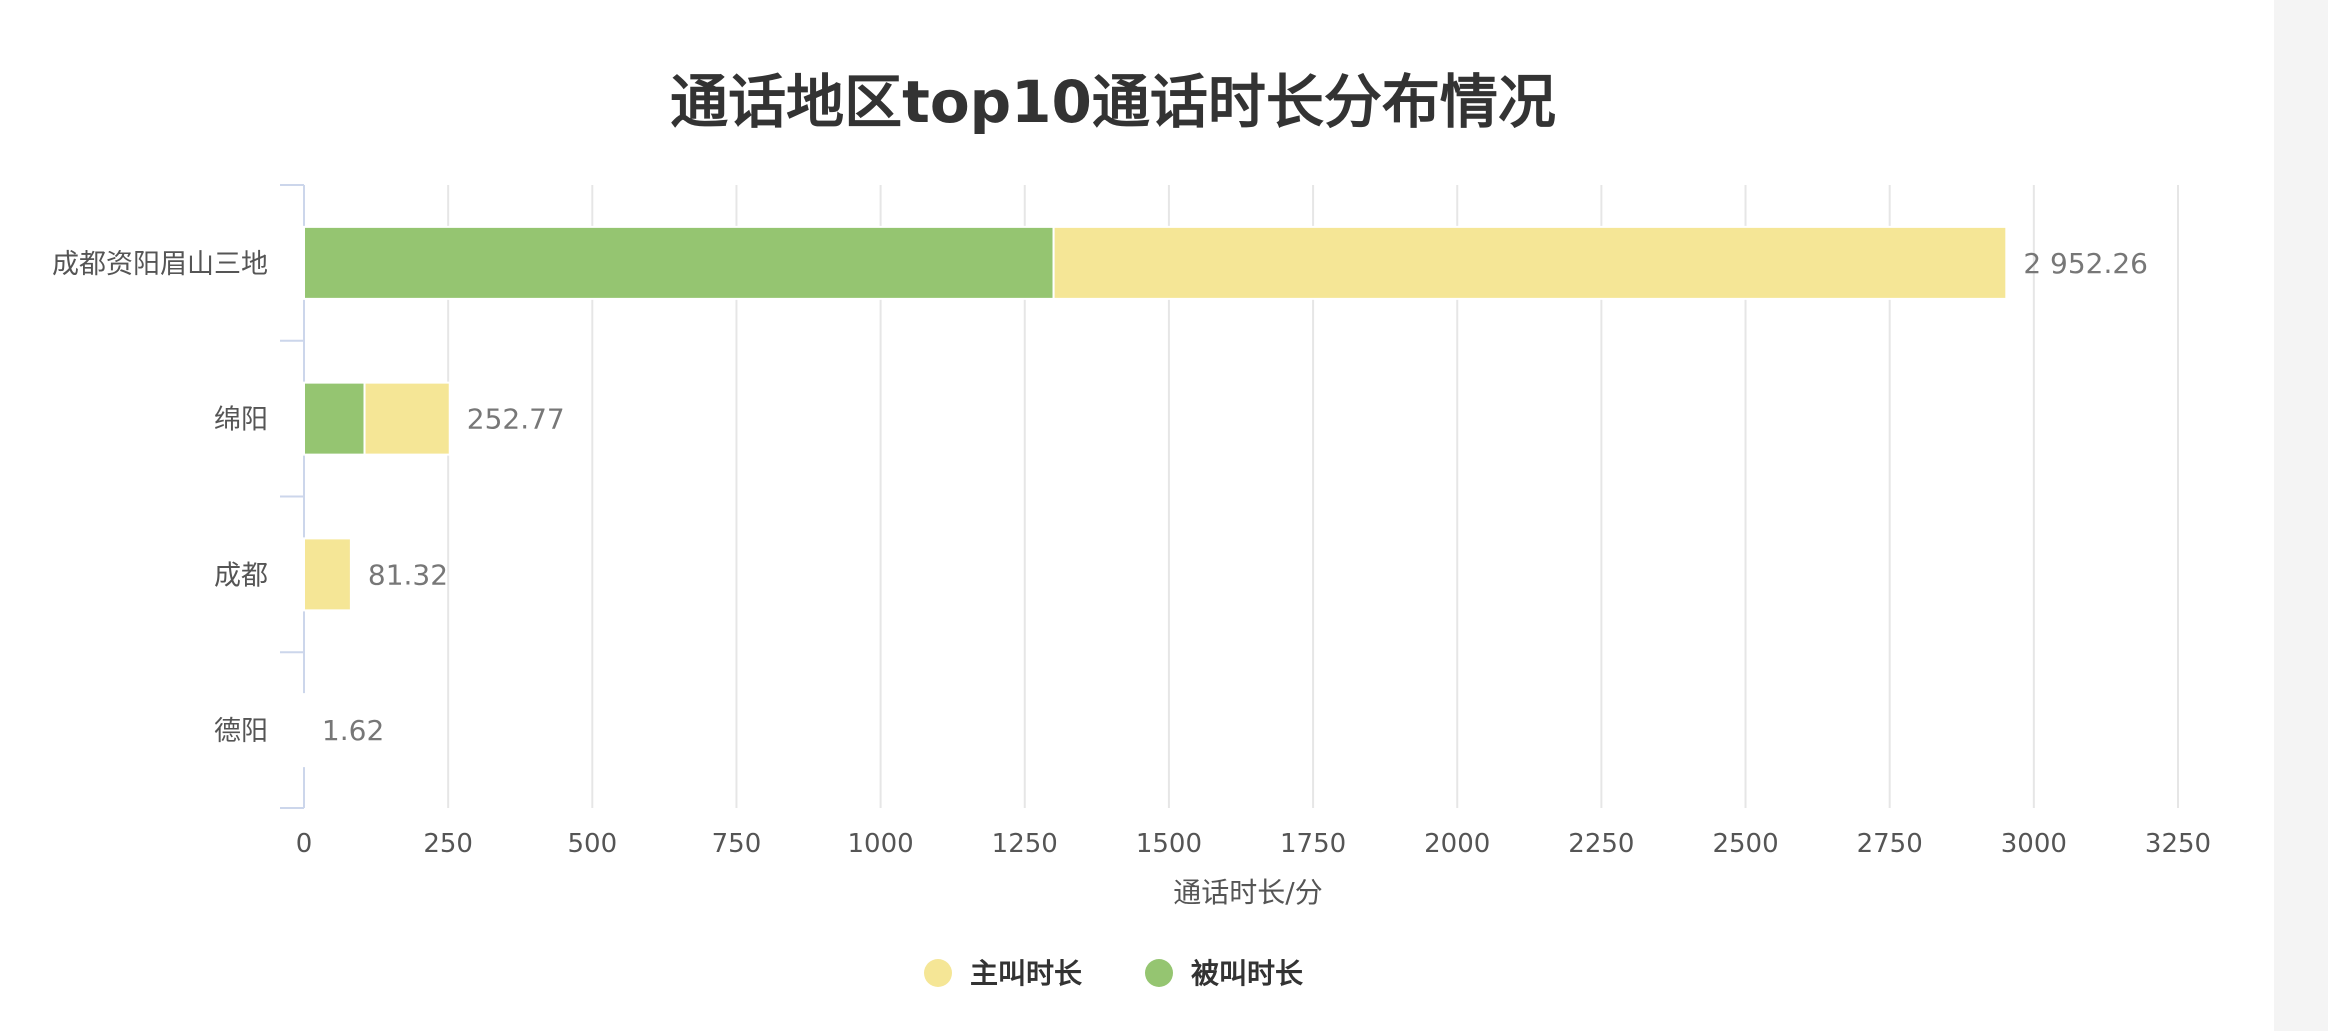 This screenshot has height=1031, width=2328. Describe the element at coordinates (881, 844) in the screenshot. I see `x-tick-label: 1000` at that location.